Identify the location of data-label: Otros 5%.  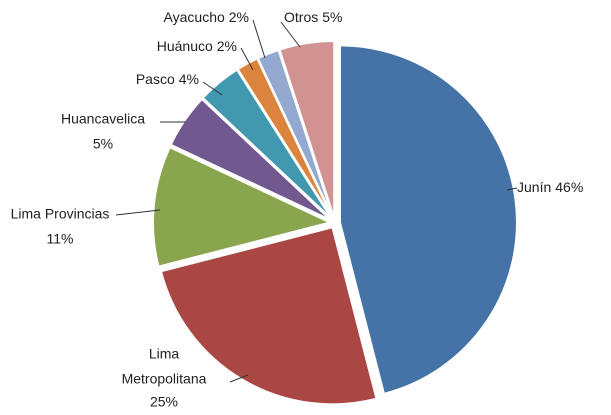
(313, 17).